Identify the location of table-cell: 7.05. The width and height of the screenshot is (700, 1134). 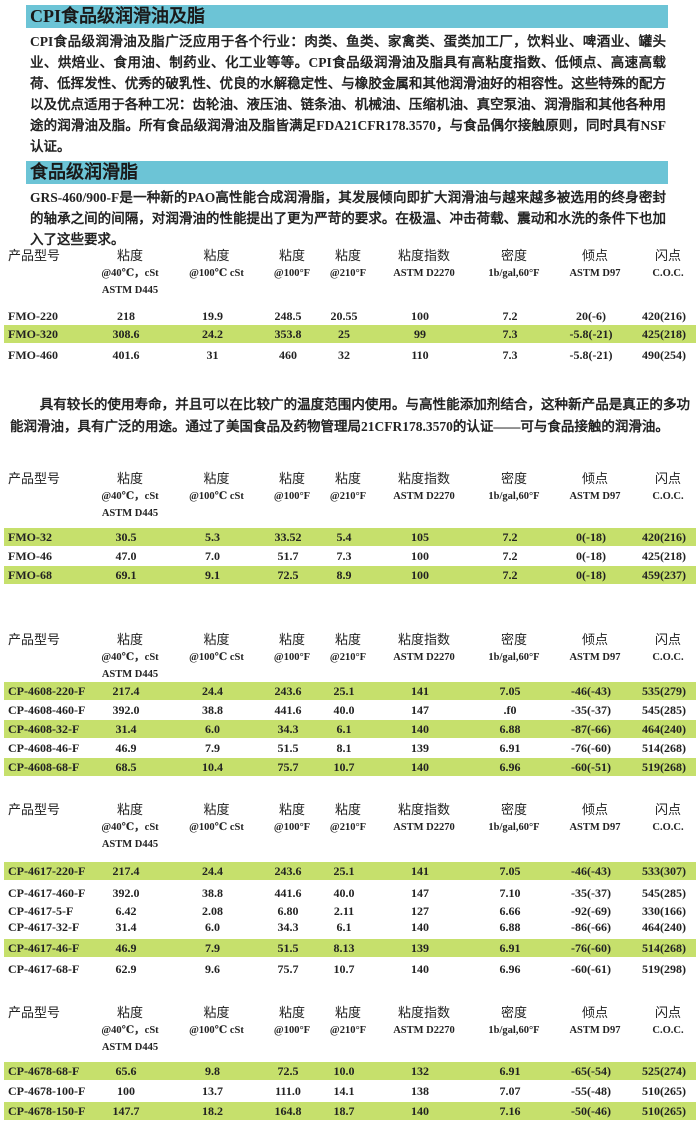
(510, 870).